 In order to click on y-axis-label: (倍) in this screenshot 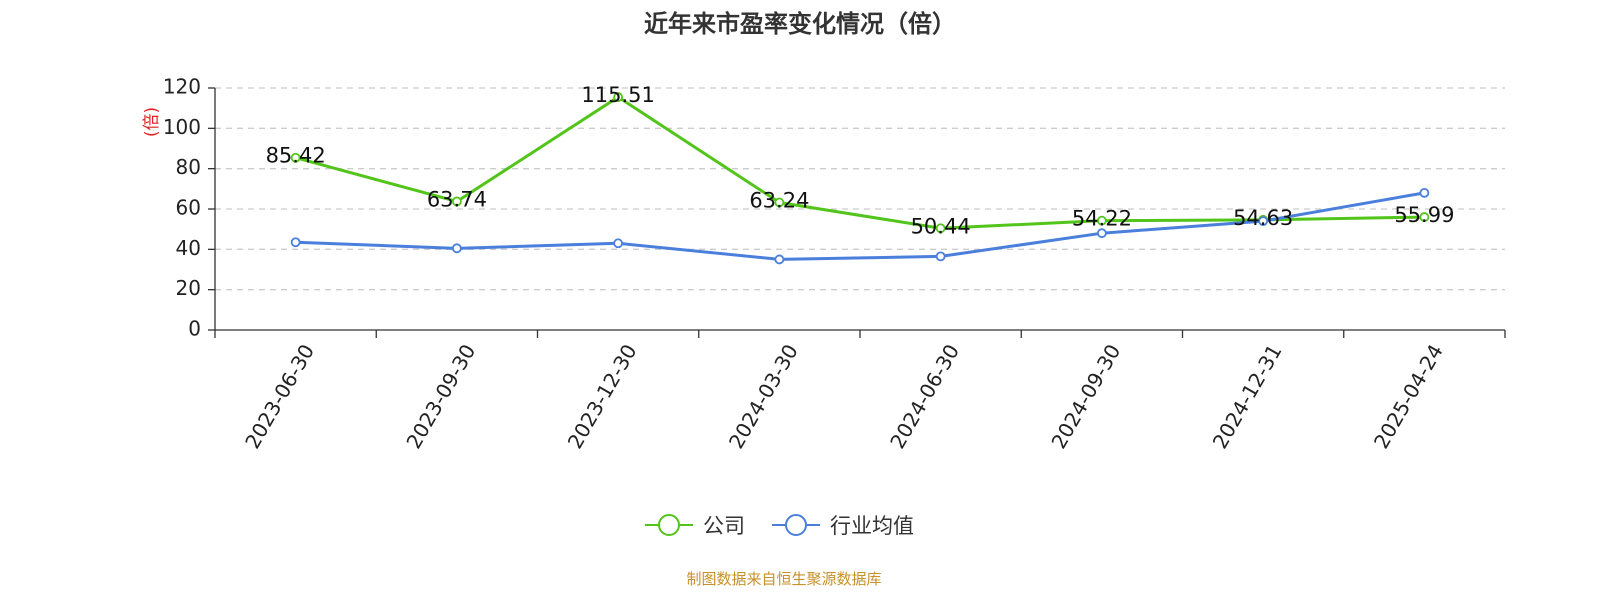, I will do `click(152, 122)`.